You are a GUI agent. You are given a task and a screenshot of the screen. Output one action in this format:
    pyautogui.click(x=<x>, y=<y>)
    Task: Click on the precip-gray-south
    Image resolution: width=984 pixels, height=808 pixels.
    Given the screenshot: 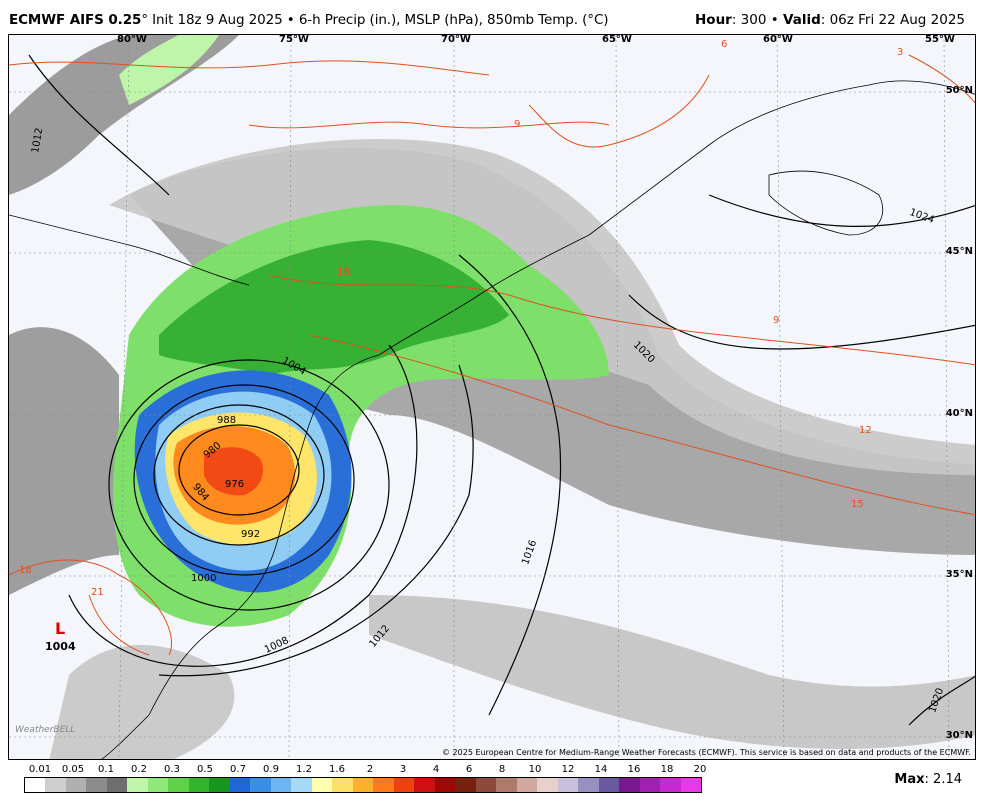 What is the action you would take?
    pyautogui.click(x=672, y=672)
    